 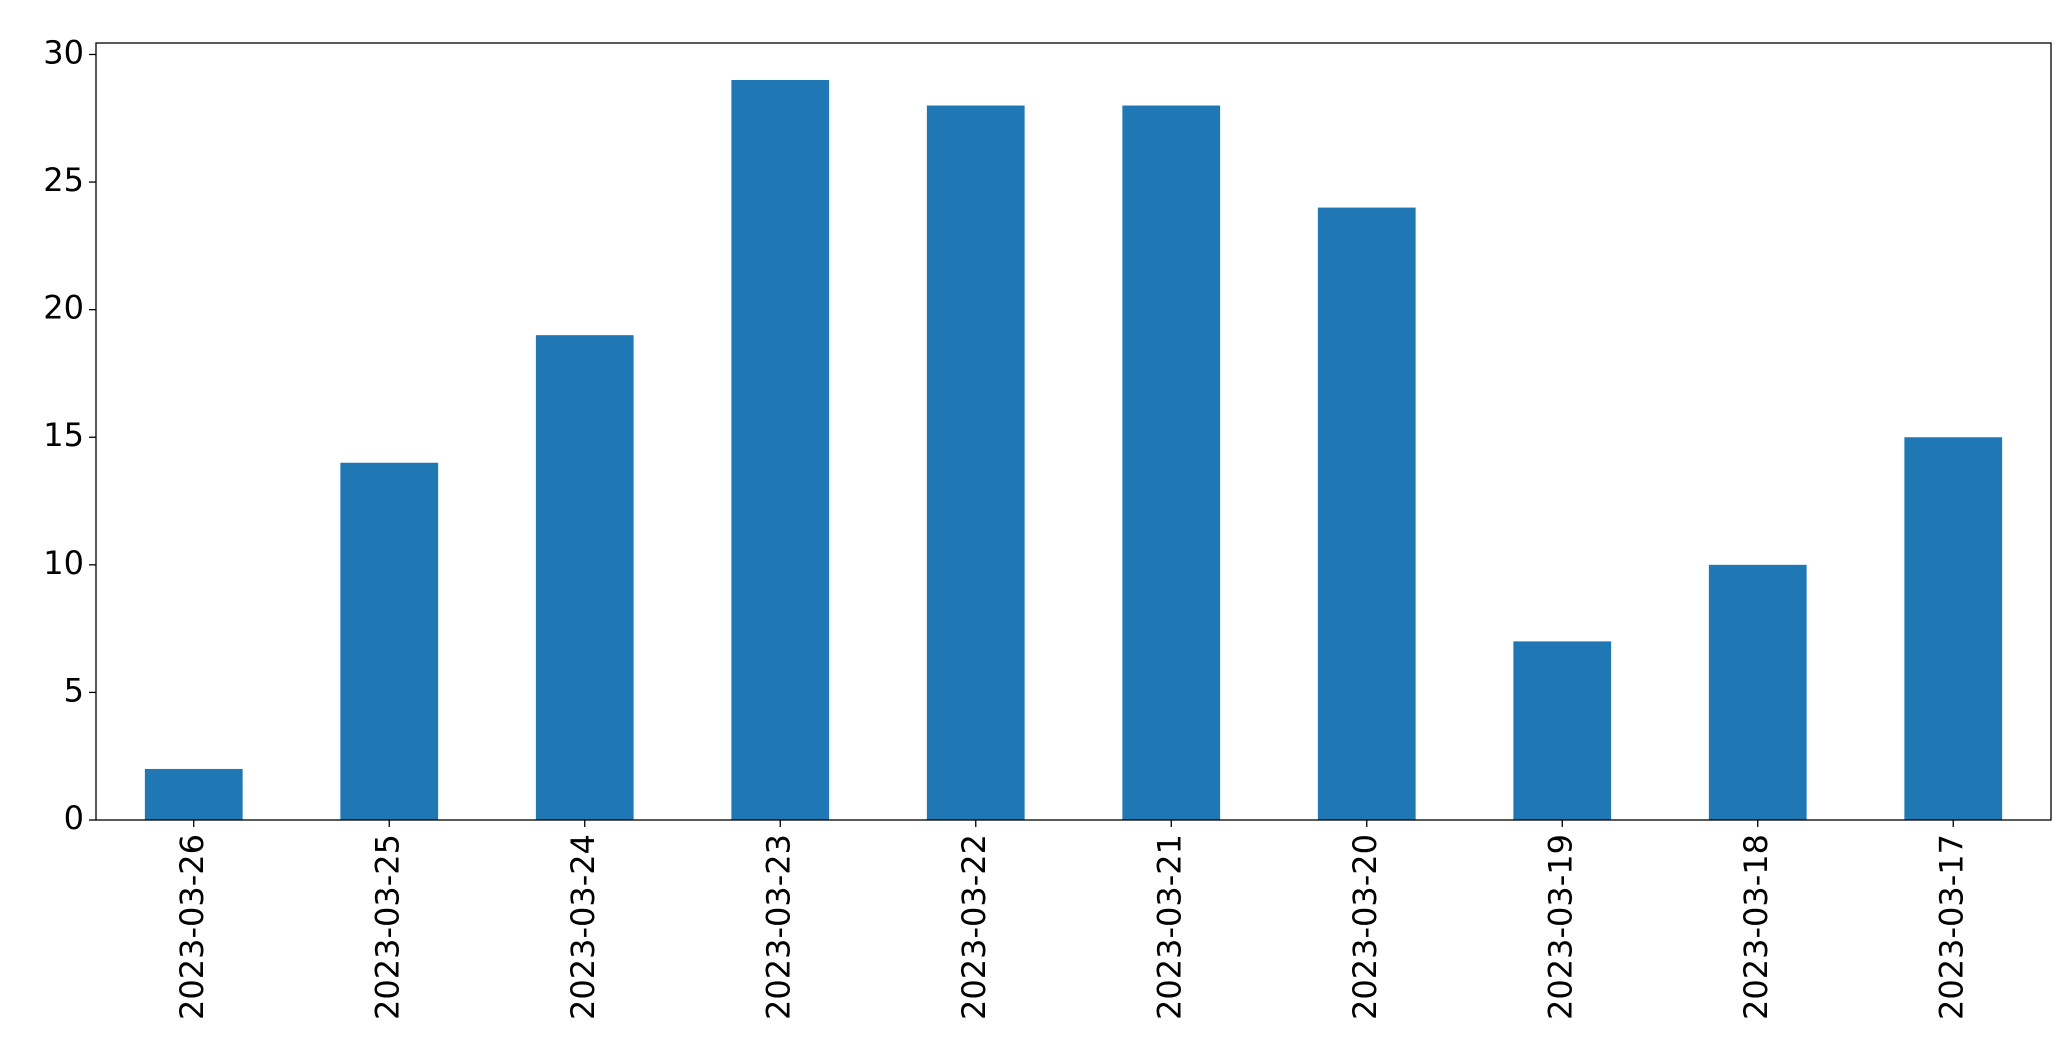 I want to click on x-tick-label: 2023-03-26, so click(x=192, y=927).